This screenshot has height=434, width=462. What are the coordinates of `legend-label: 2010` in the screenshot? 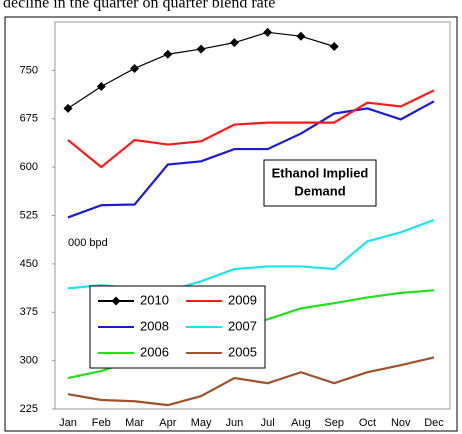 It's located at (154, 299).